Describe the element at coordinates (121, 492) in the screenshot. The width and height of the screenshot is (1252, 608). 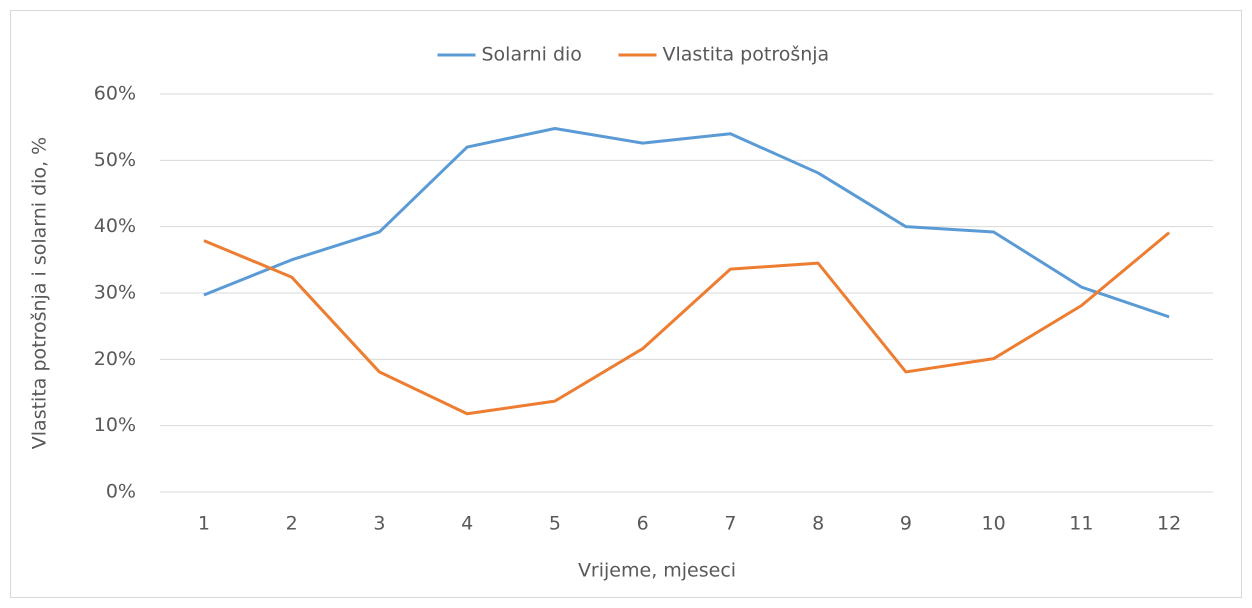
I see `y-tick-label: 0%` at that location.